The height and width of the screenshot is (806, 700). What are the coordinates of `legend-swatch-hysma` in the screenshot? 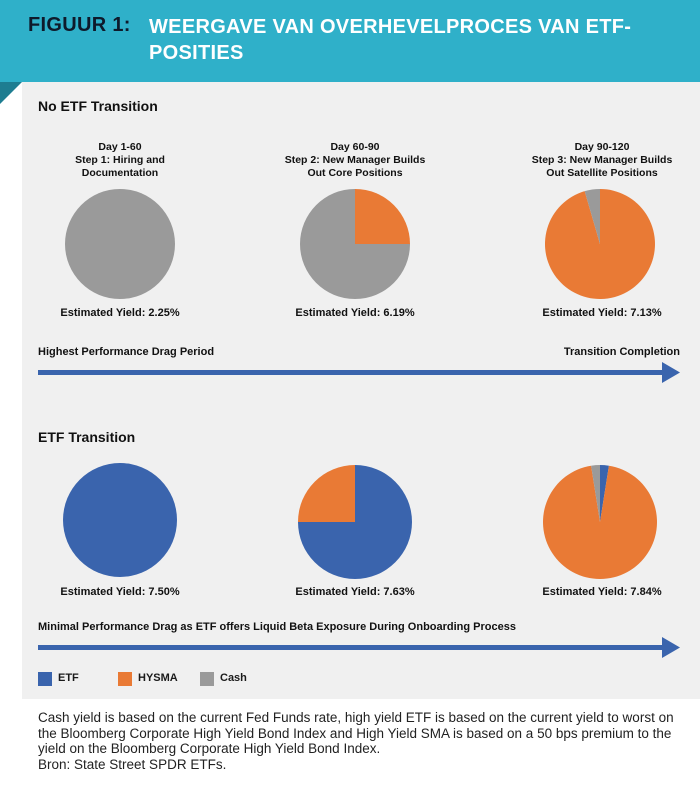 It's located at (125, 679).